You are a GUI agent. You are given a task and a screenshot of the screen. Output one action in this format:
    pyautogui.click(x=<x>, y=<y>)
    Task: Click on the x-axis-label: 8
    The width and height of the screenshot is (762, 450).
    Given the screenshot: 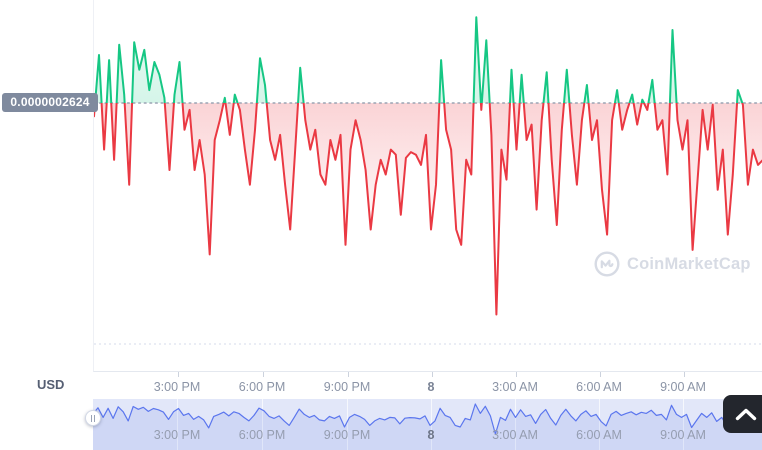 What is the action you would take?
    pyautogui.click(x=431, y=387)
    